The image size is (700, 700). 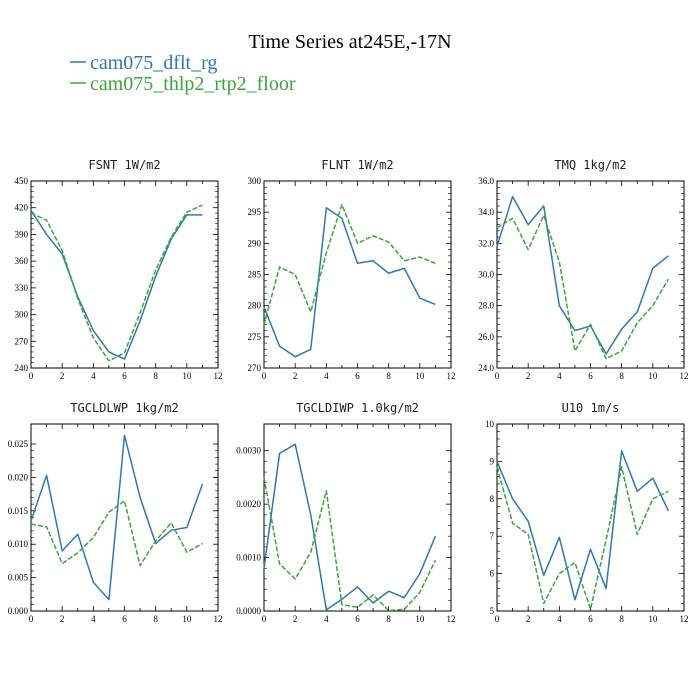 I want to click on y-tick-label: 0.0010, so click(x=248, y=558).